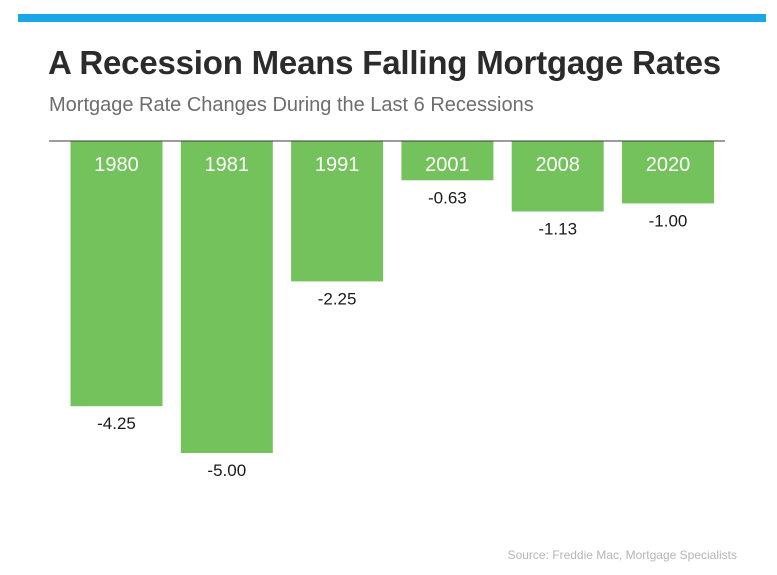 Image resolution: width=777 pixels, height=575 pixels. I want to click on category-label-2008: 2008, so click(557, 165).